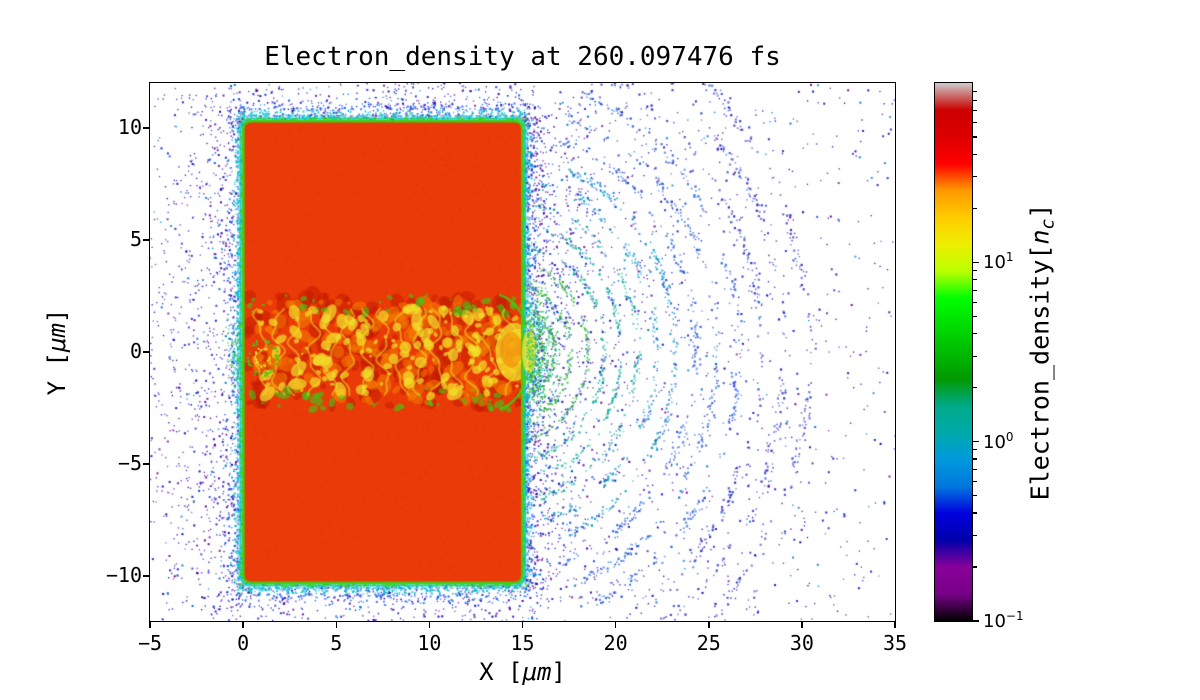 The image size is (1200, 700). What do you see at coordinates (1009, 436) in the screenshot?
I see `colorbar-tick-exponent: 0` at bounding box center [1009, 436].